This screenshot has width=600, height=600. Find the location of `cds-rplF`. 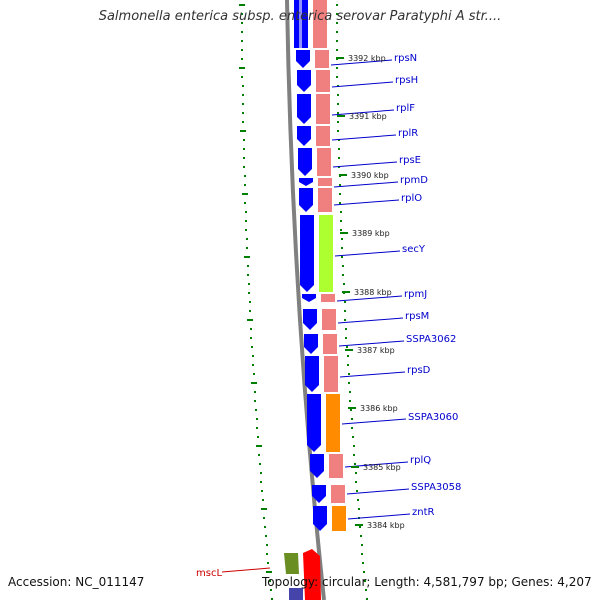

cds-rplF is located at coordinates (323, 109).